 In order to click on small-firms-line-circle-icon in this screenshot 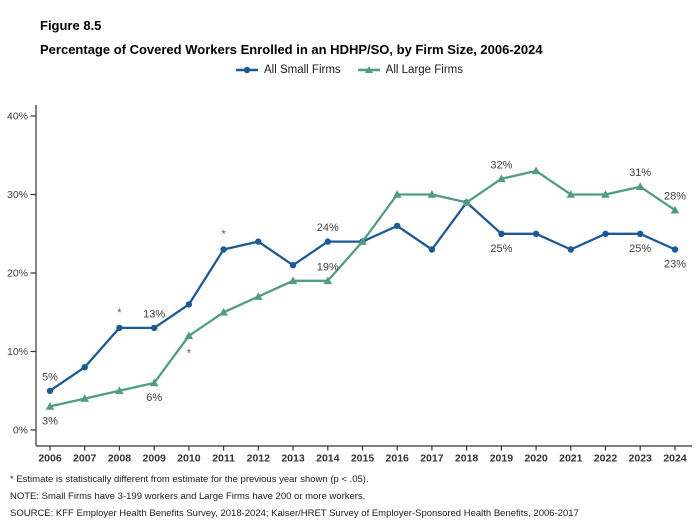, I will do `click(247, 70)`.